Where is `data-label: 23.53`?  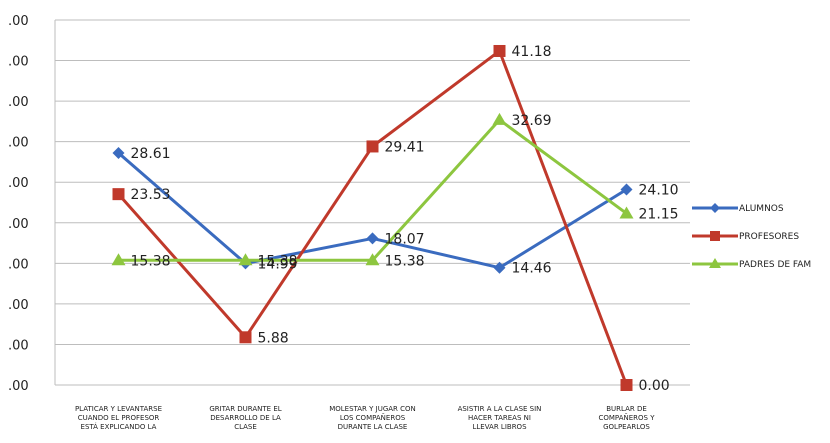
data-label: 23.53 is located at coordinates (151, 195).